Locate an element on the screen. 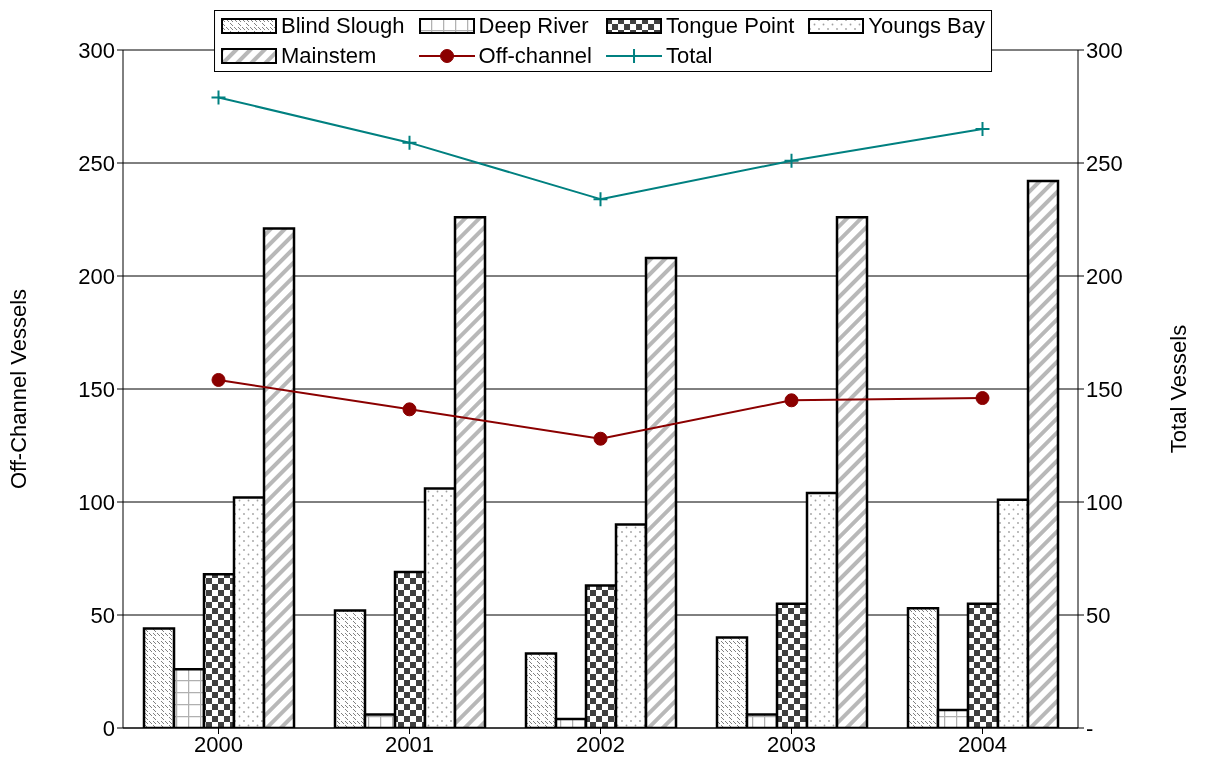  legend-label: Tongue Point is located at coordinates (730, 26).